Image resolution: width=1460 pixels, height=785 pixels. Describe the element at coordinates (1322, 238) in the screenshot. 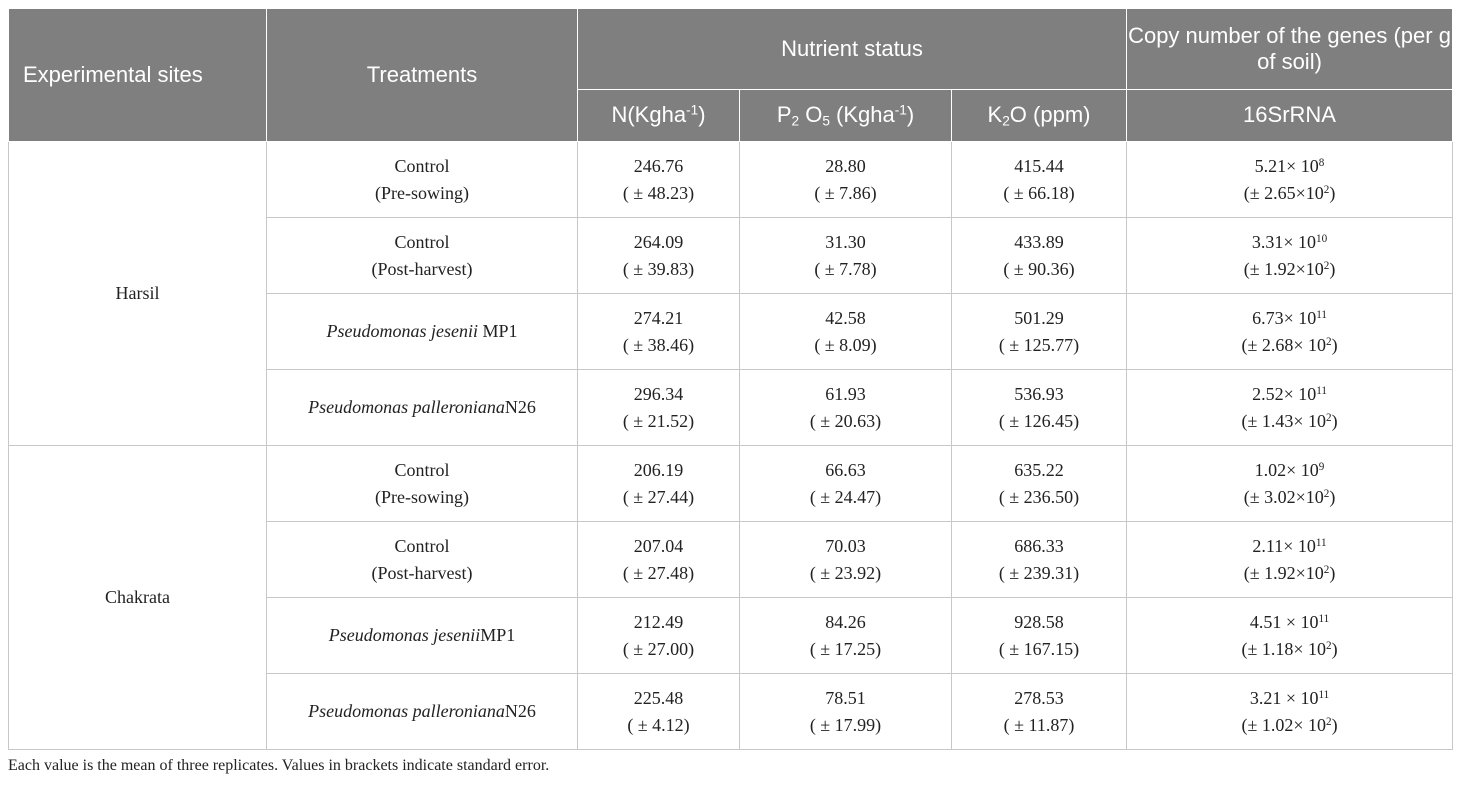

I see `copy-exponent: 10` at that location.